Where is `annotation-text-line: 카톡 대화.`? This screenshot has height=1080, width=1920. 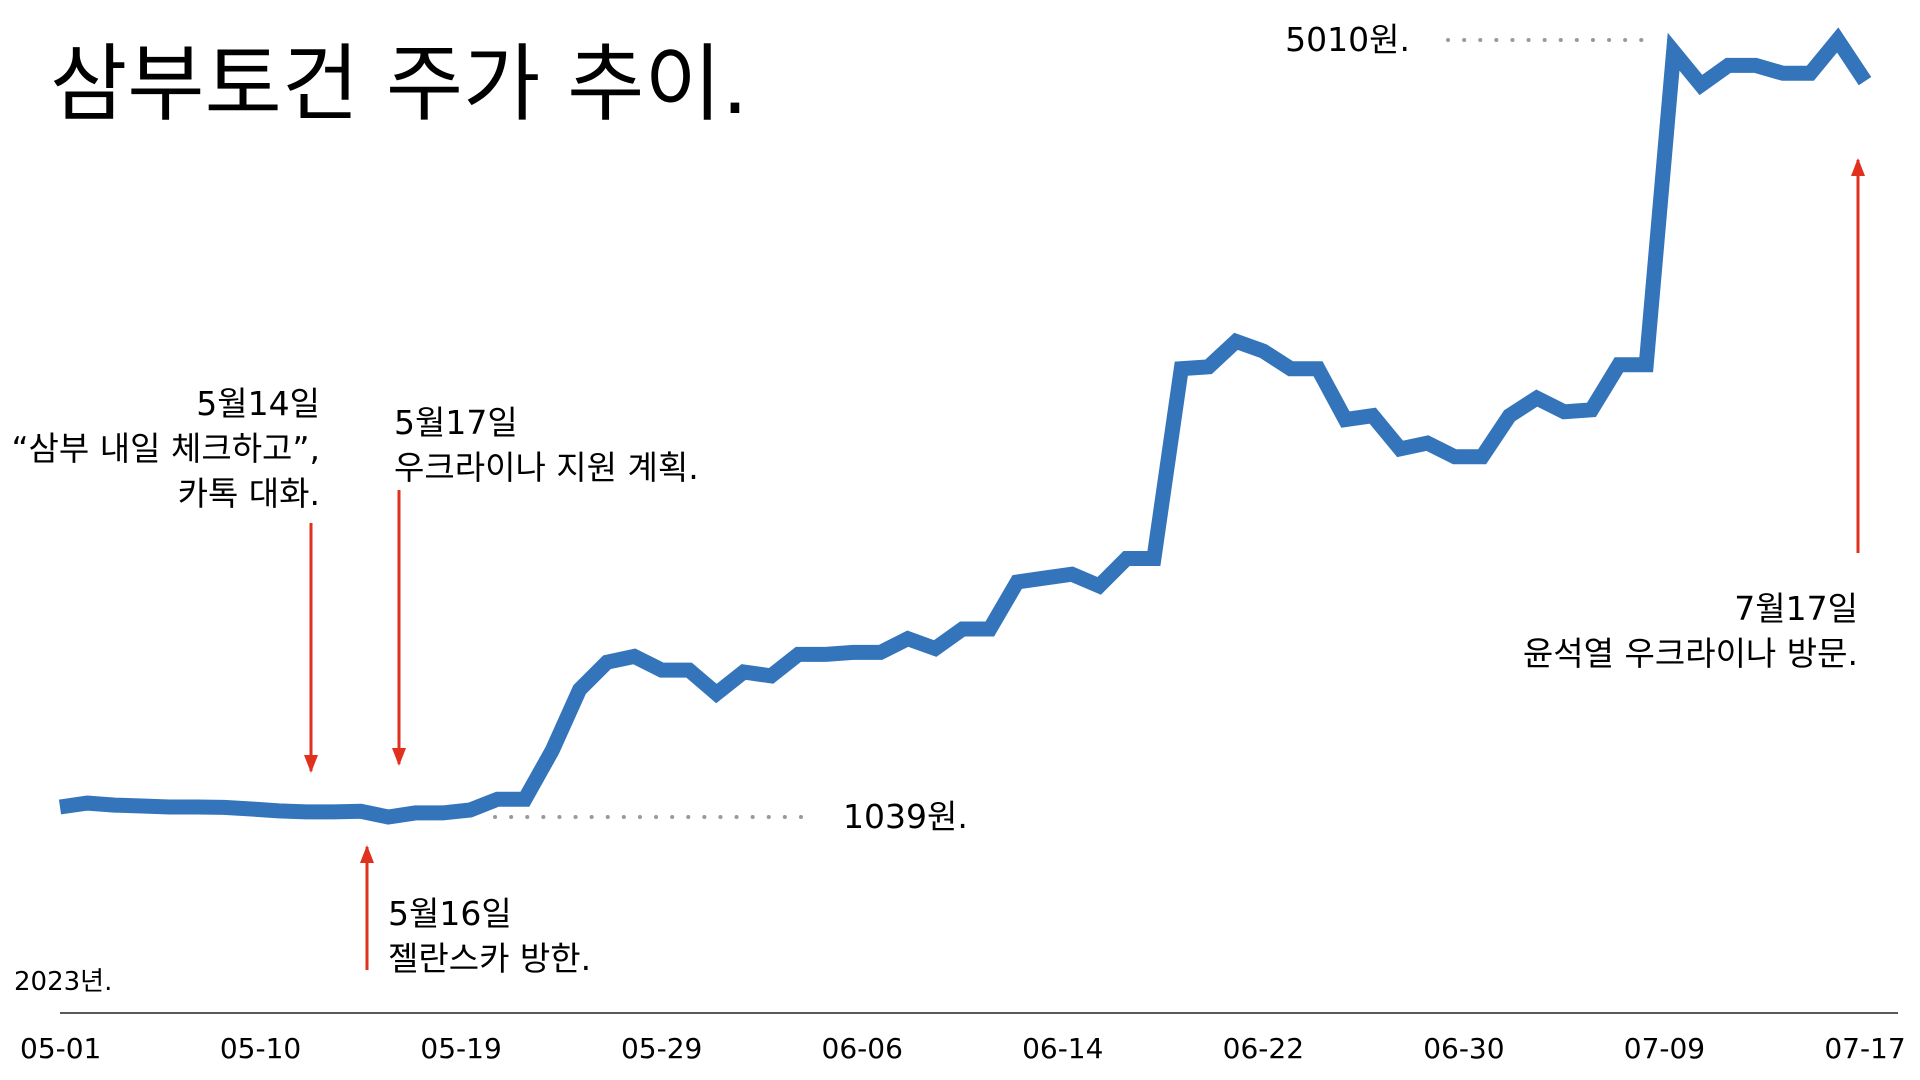
annotation-text-line: 카톡 대화. is located at coordinates (249, 493).